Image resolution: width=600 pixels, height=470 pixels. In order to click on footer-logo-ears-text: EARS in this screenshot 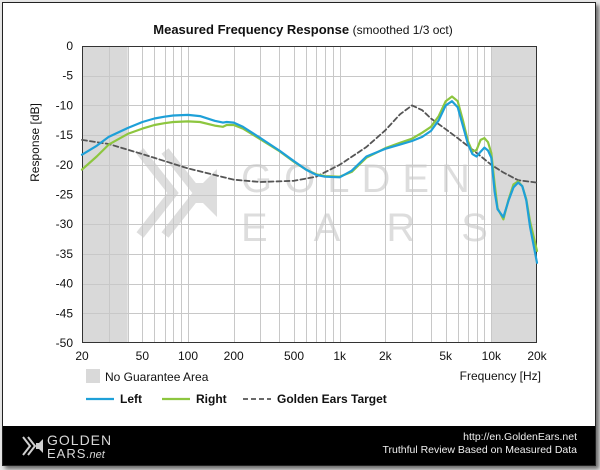, I will do `click(67, 453)`.